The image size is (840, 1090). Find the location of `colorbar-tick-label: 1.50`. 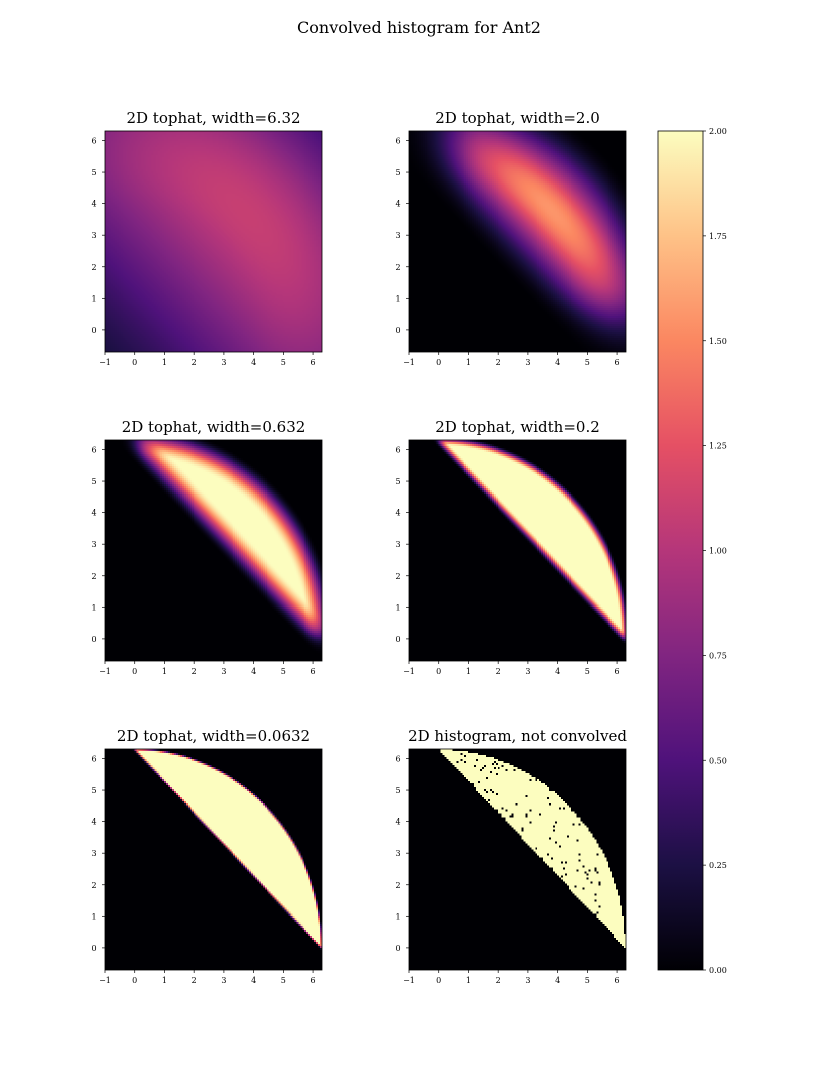

colorbar-tick-label: 1.50 is located at coordinates (718, 341).